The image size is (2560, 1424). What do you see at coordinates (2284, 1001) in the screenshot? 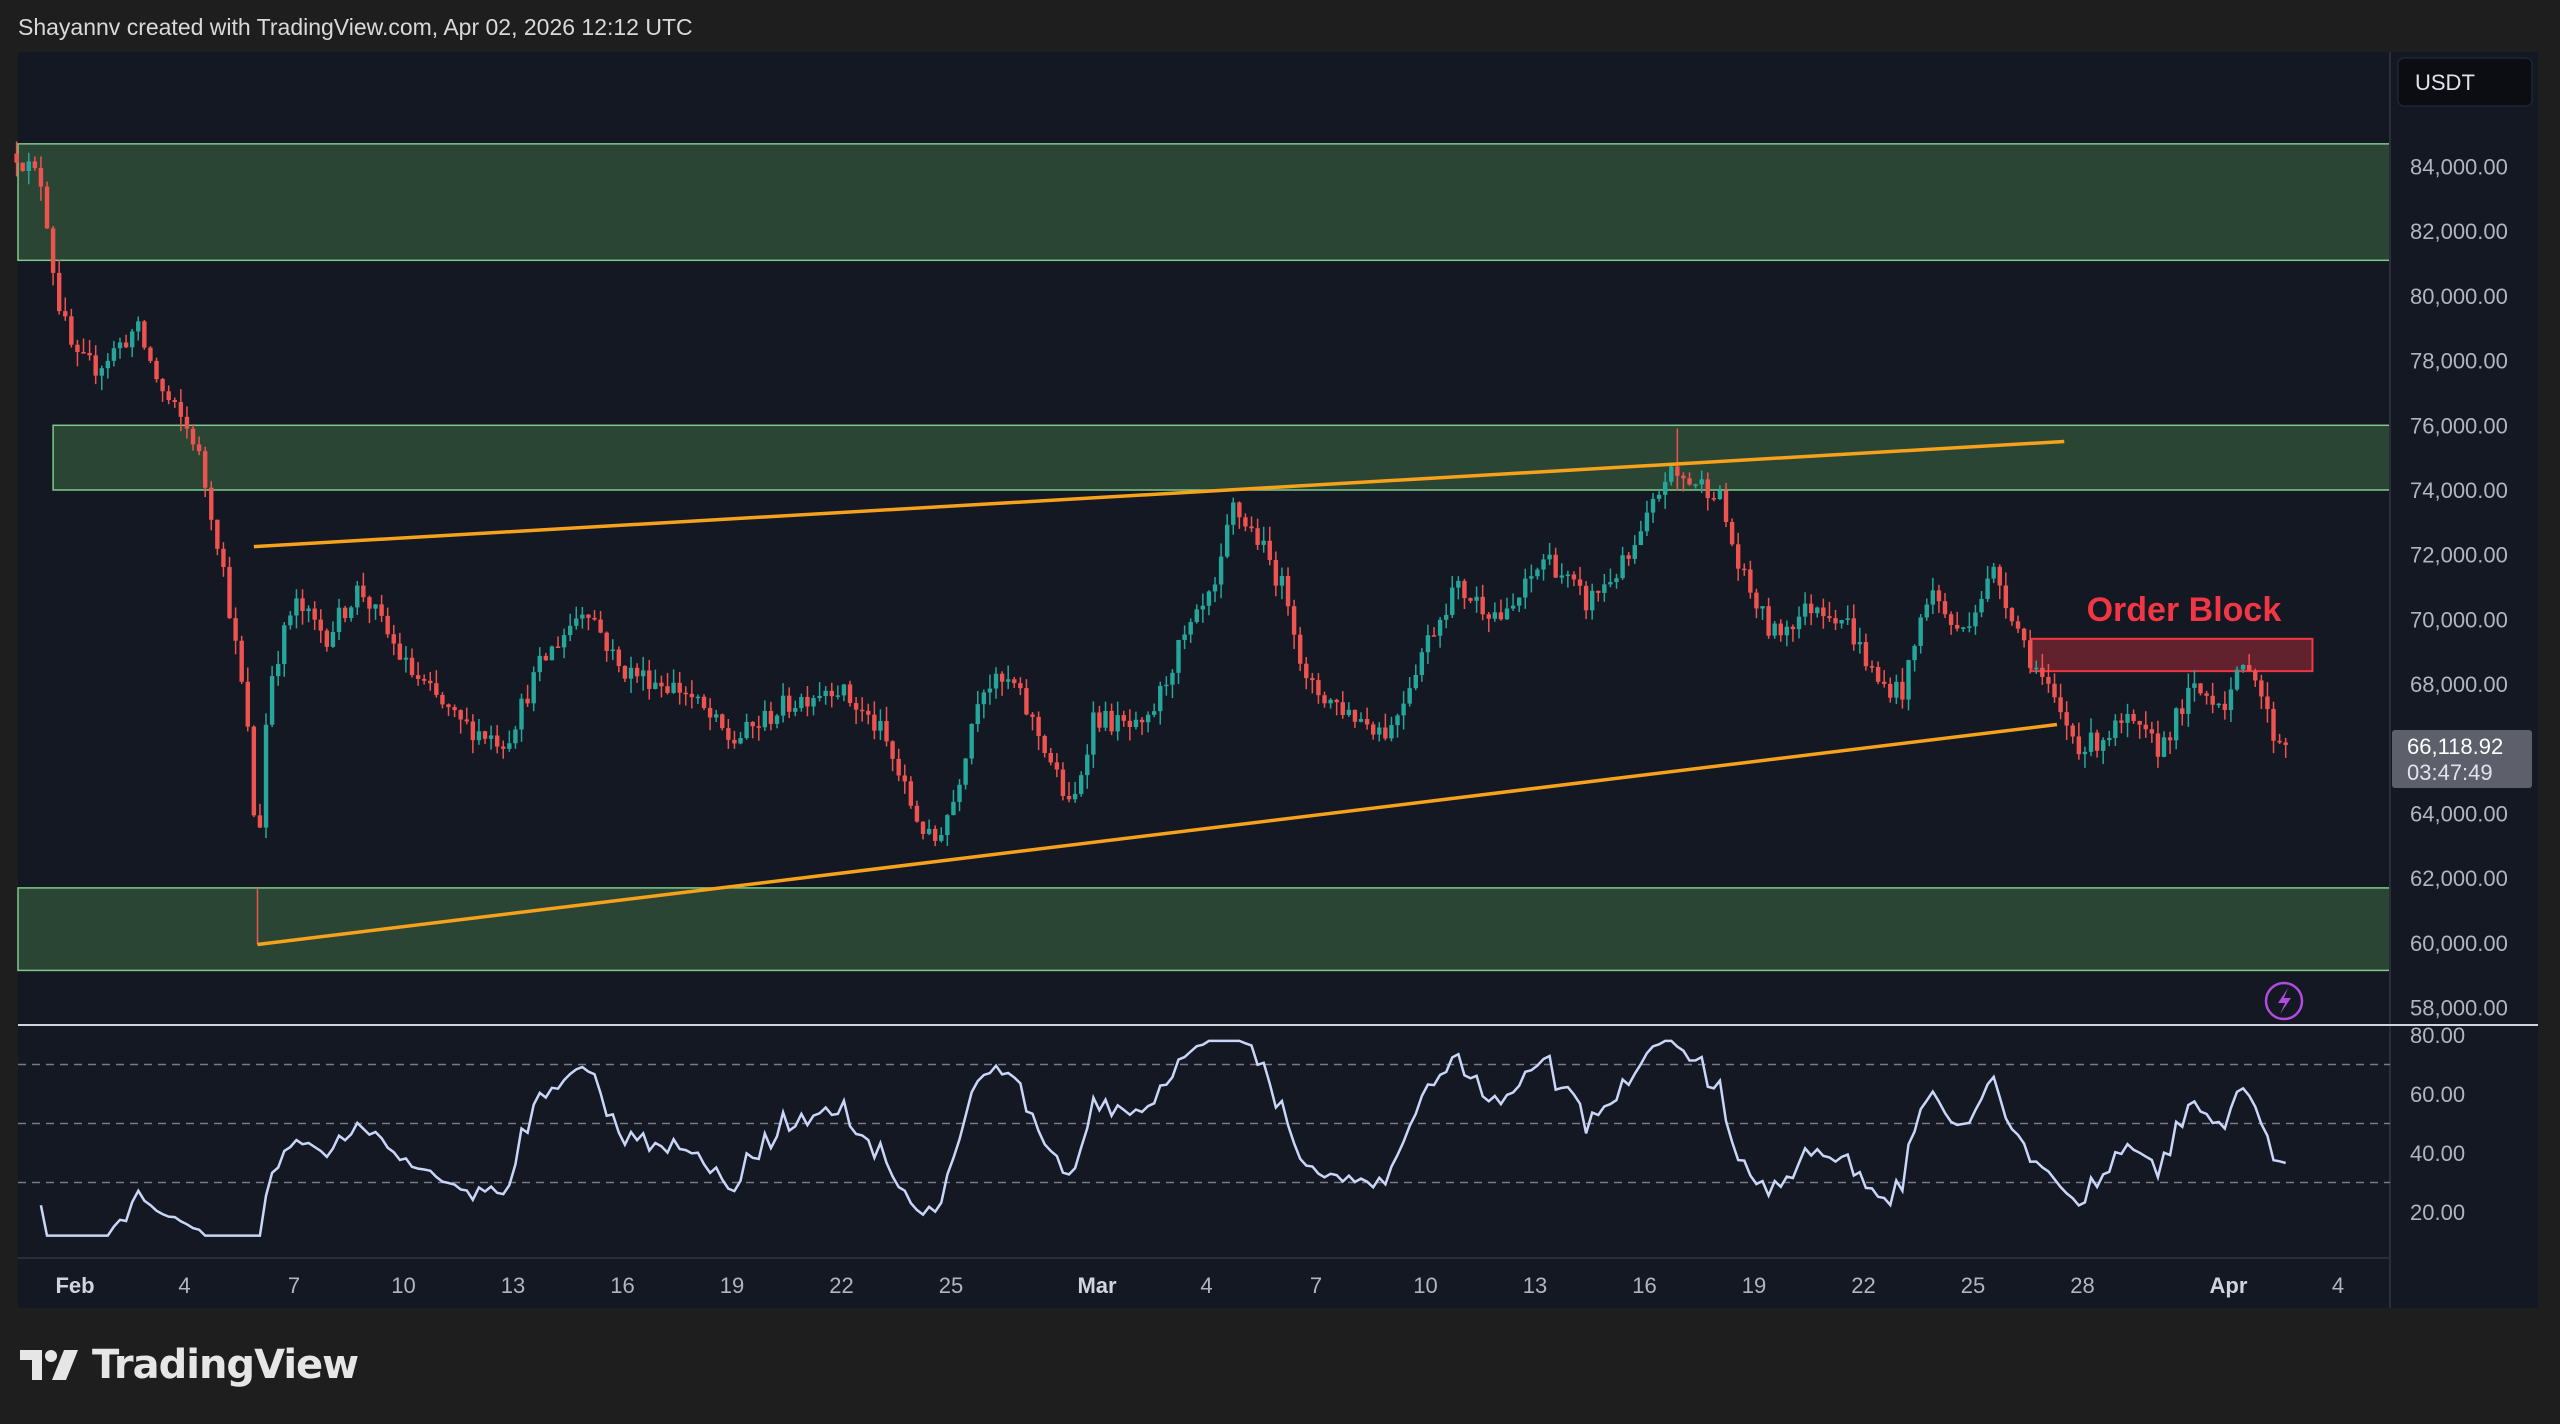
I see `lightning-icon` at bounding box center [2284, 1001].